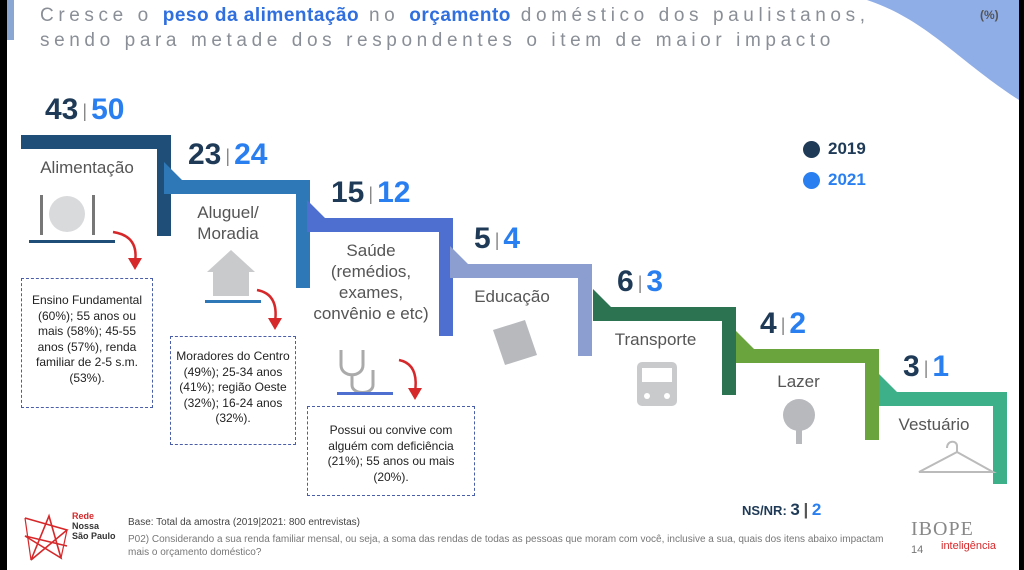  Describe the element at coordinates (371, 292) in the screenshot. I see `category-label-line: exames,` at that location.